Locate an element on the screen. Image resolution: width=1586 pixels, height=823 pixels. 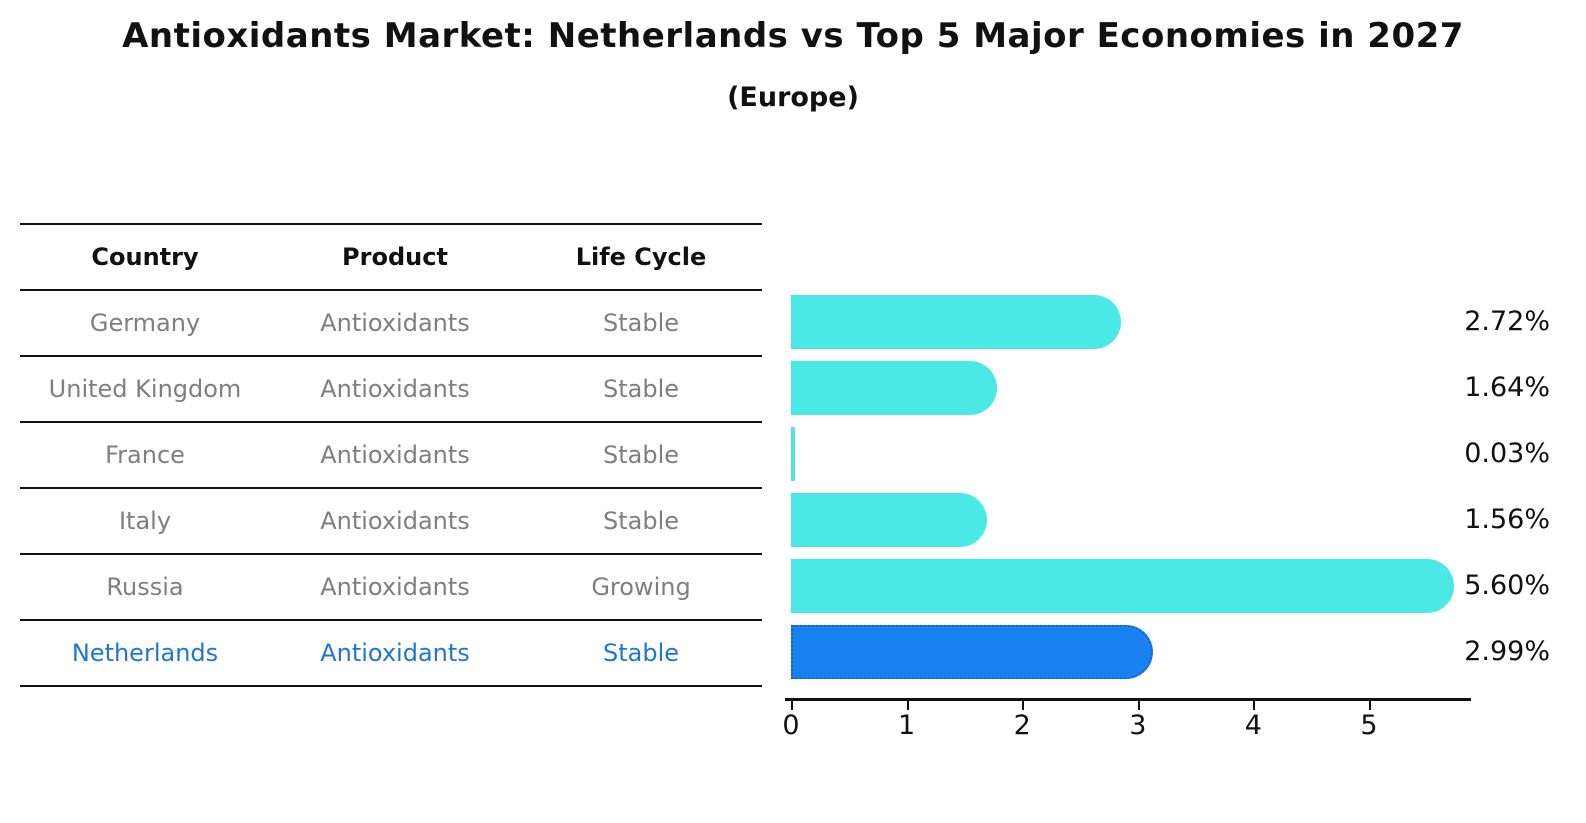
x-tick-label: 1 is located at coordinates (907, 725).